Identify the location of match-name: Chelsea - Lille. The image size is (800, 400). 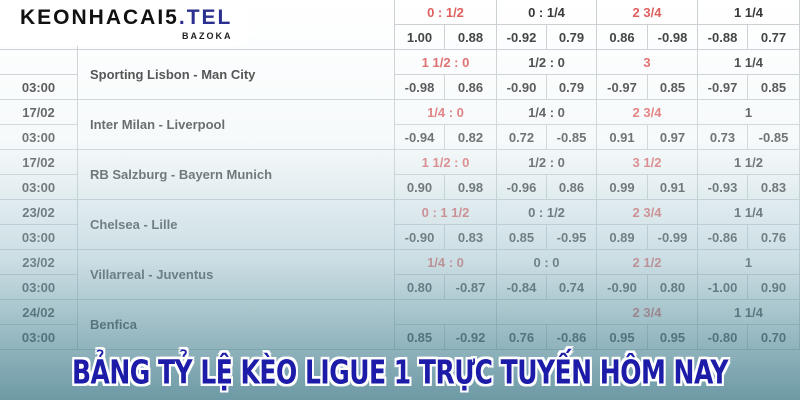
(236, 225).